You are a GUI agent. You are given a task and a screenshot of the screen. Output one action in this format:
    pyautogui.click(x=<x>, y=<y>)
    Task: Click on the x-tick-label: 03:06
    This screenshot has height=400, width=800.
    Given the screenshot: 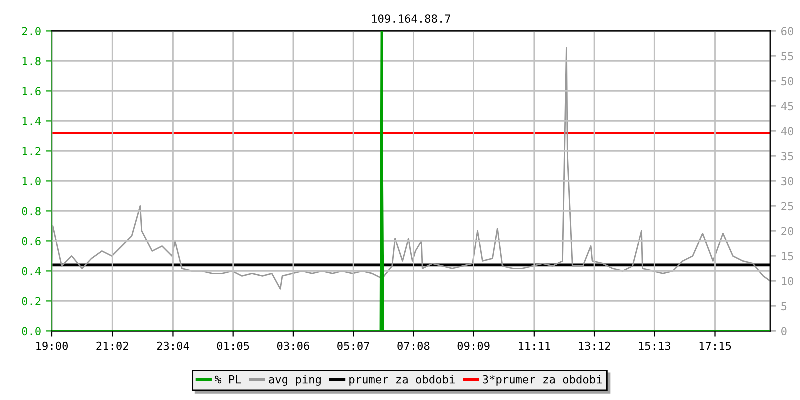 What is the action you would take?
    pyautogui.click(x=293, y=346)
    